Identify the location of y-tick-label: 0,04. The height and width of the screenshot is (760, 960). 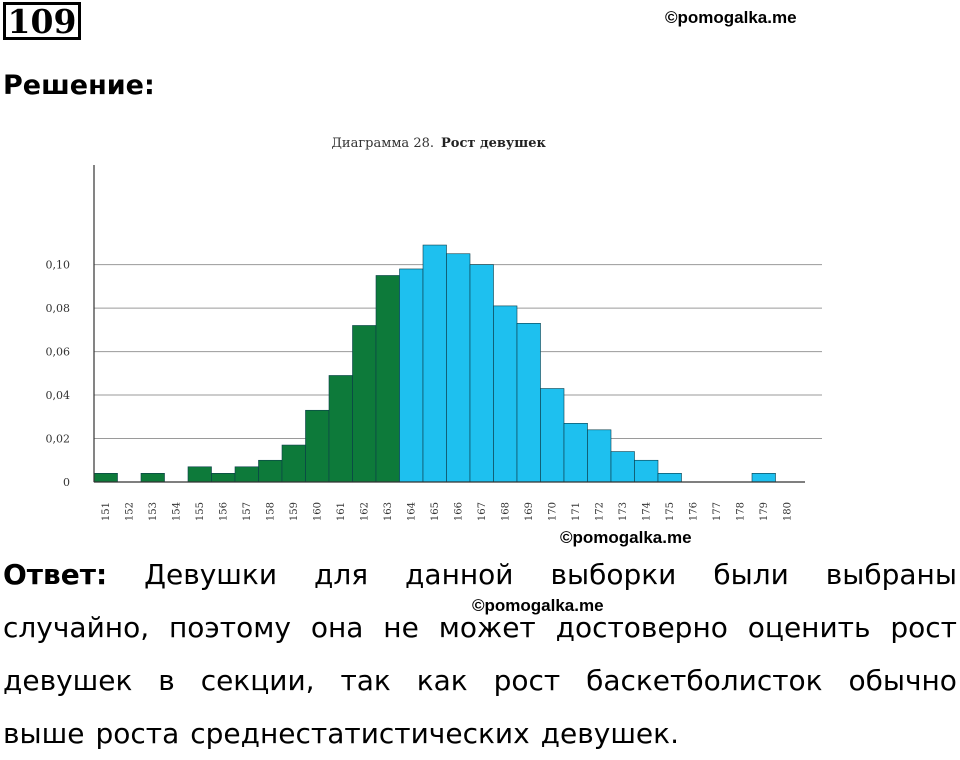
(58, 395).